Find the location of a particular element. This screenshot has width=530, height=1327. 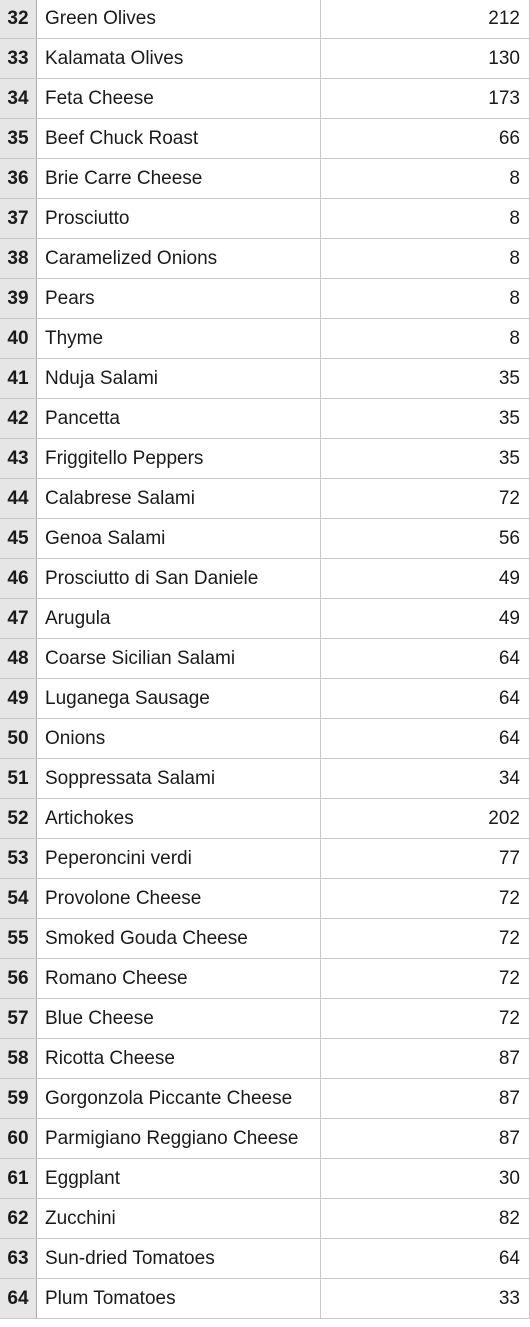

ingredient-cell: Ricotta Cheese is located at coordinates (179, 1058).